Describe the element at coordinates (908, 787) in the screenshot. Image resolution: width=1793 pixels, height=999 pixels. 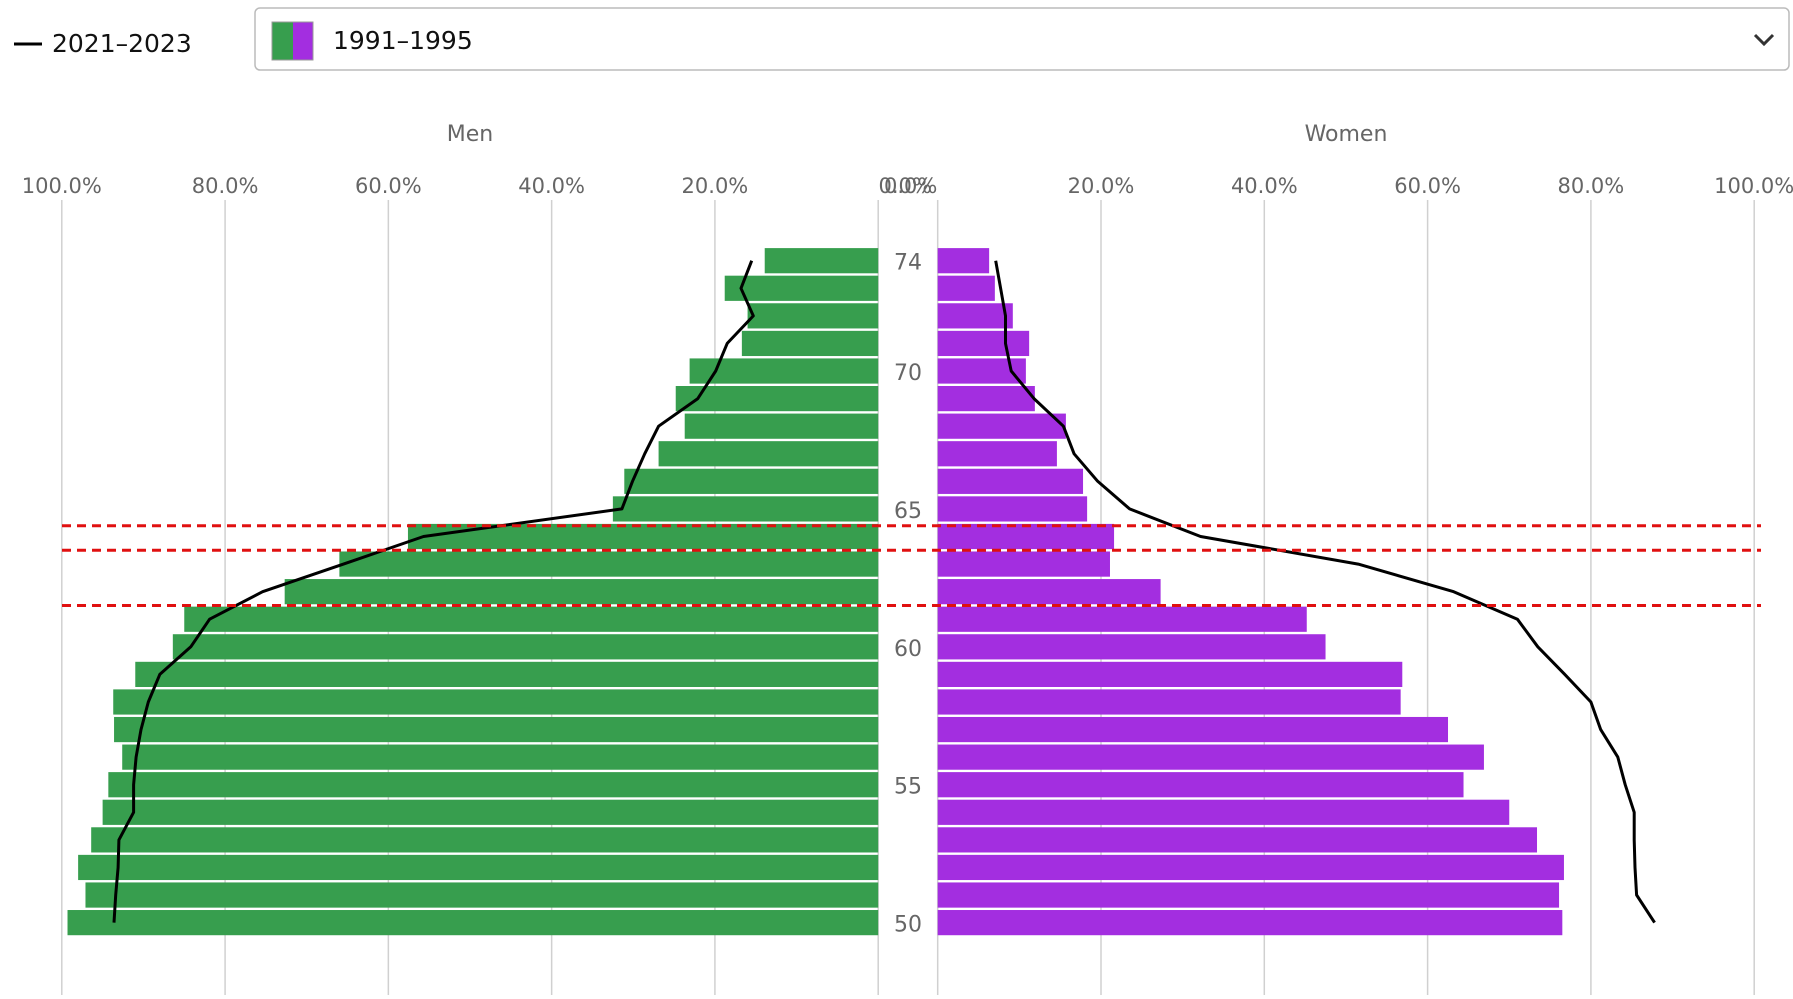
I see `age-label: 55` at that location.